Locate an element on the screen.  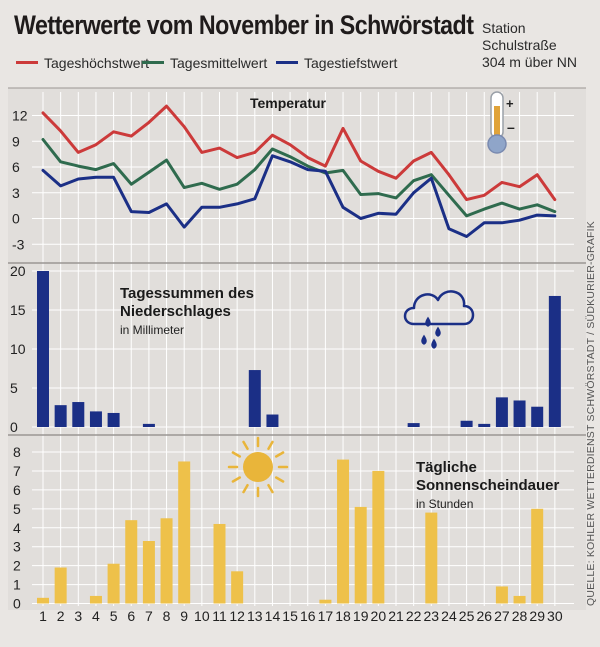
temp-line-min is located at coordinates (299, 196).